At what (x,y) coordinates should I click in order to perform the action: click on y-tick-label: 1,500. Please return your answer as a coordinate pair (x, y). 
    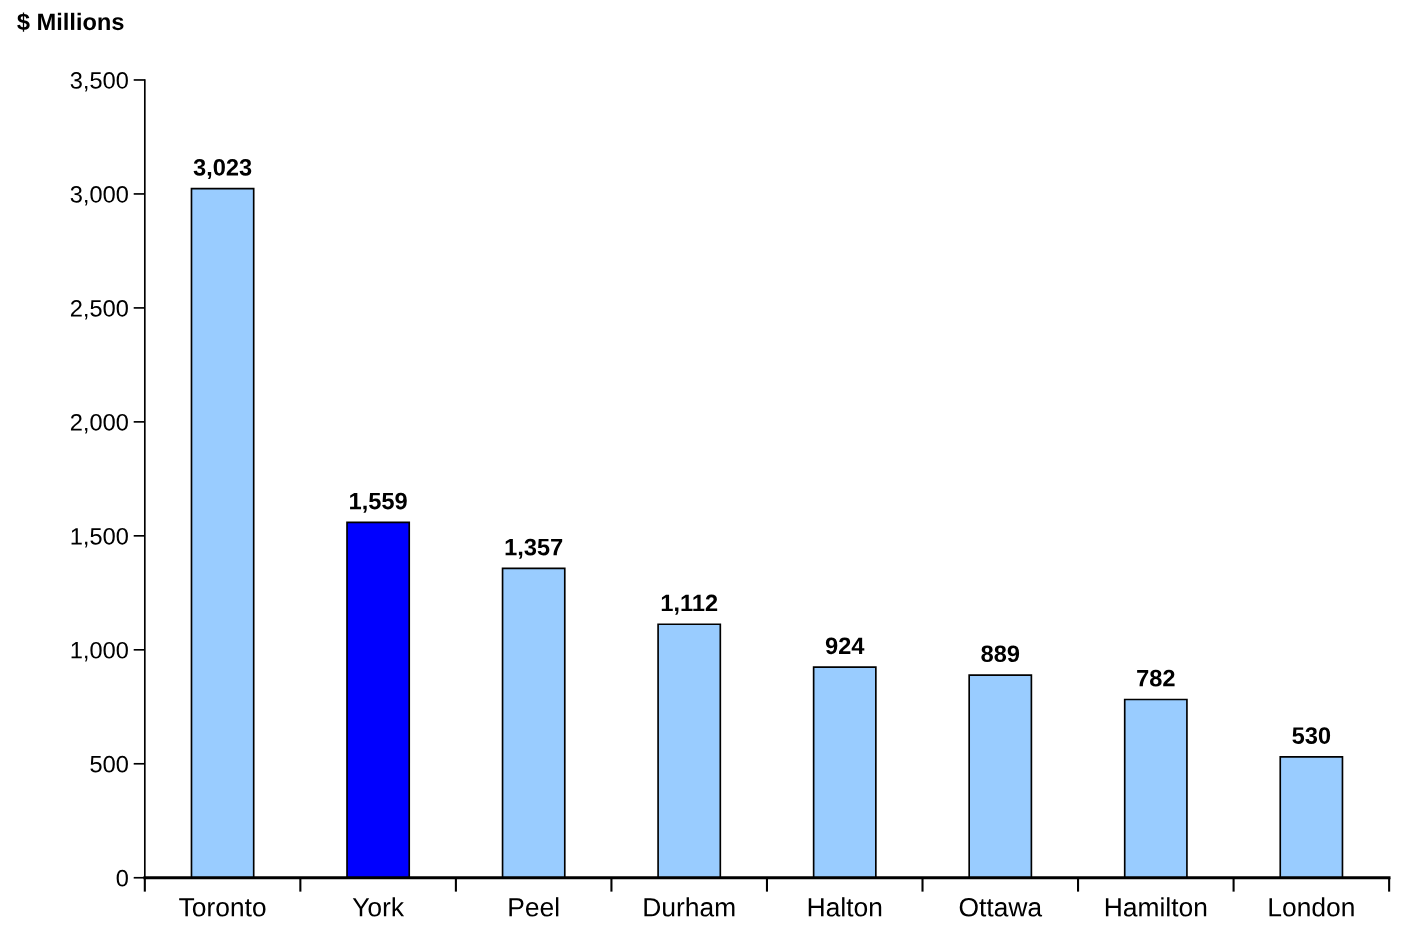
    Looking at the image, I should click on (99, 537).